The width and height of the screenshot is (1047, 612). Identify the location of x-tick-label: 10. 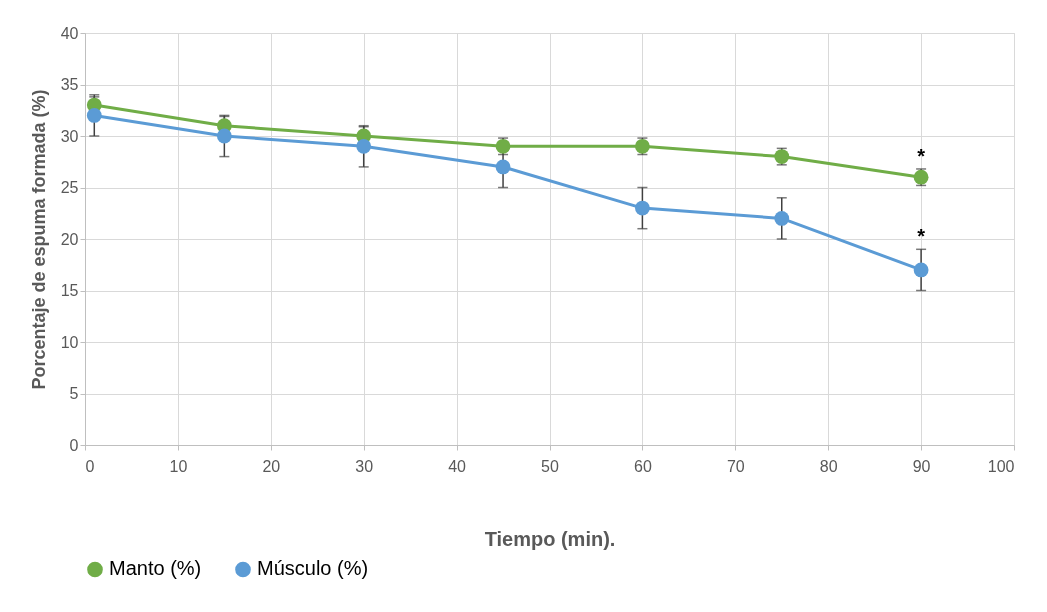
(178, 466).